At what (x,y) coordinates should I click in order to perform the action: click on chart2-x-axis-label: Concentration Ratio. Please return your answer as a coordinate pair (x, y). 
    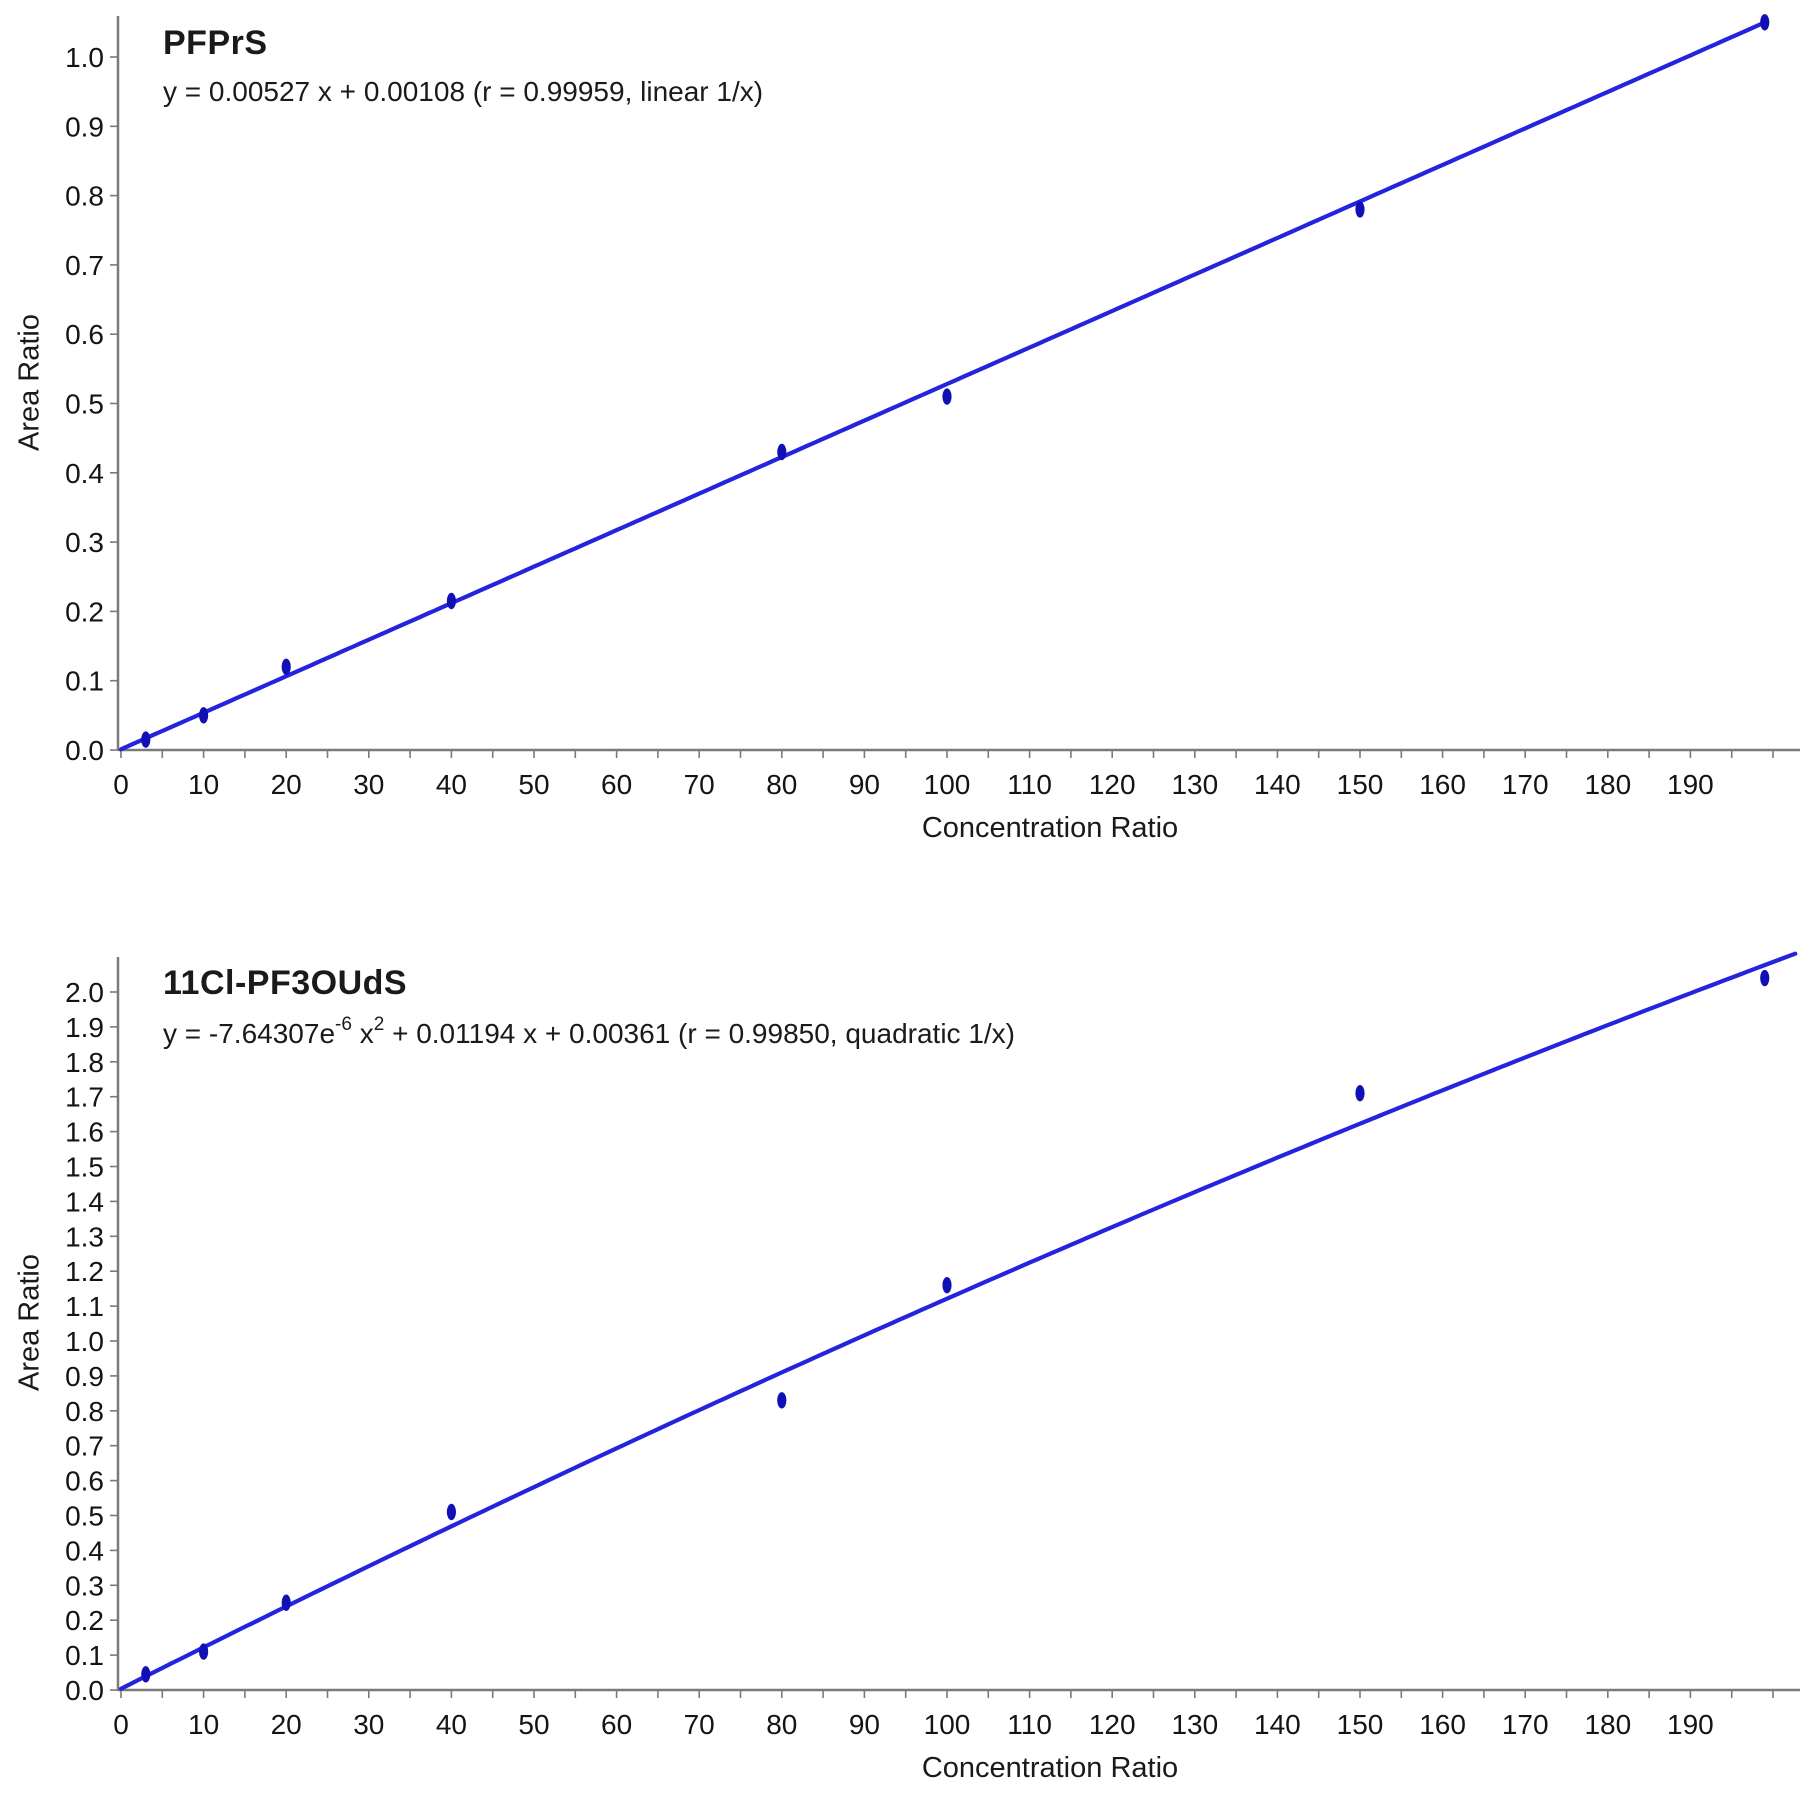
    Looking at the image, I should click on (1050, 1768).